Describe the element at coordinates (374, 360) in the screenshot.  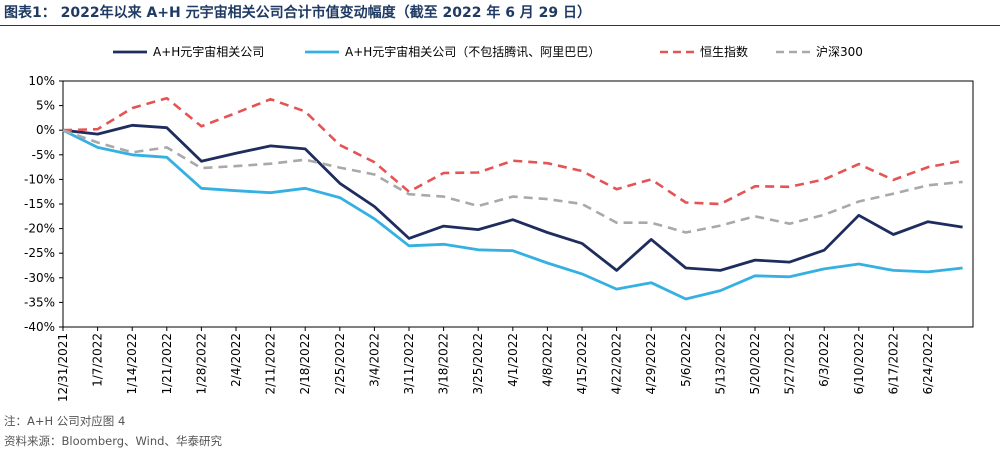
I see `x-tick-label: 3/4/2022` at that location.